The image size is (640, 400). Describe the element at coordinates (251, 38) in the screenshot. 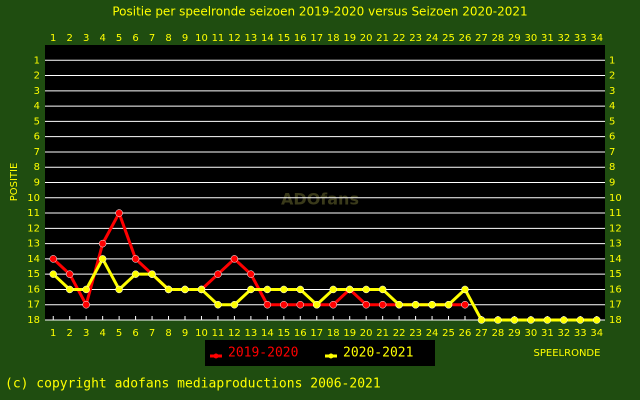

I see `x-tick-label-top: 13` at that location.